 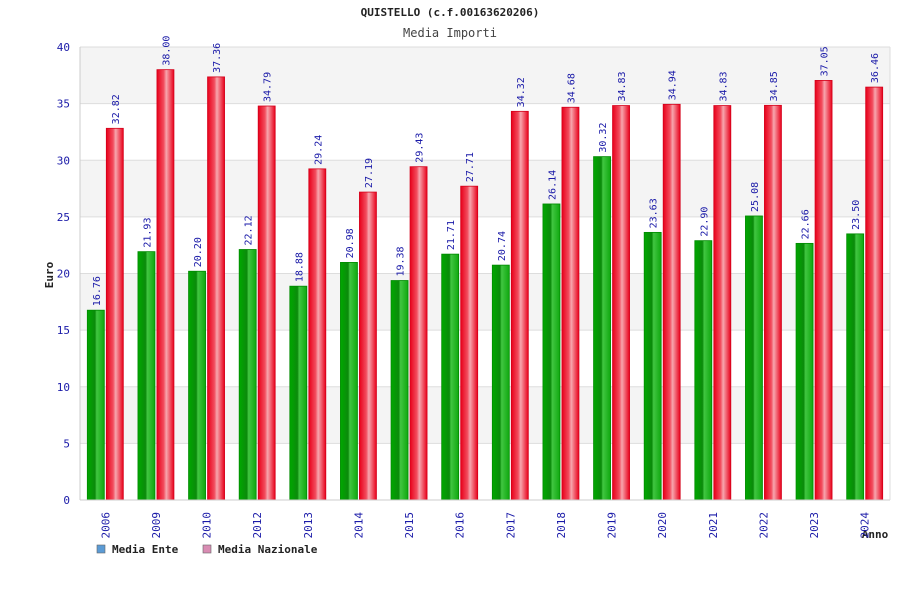 What do you see at coordinates (63, 104) in the screenshot?
I see `y-tick-label: 35` at bounding box center [63, 104].